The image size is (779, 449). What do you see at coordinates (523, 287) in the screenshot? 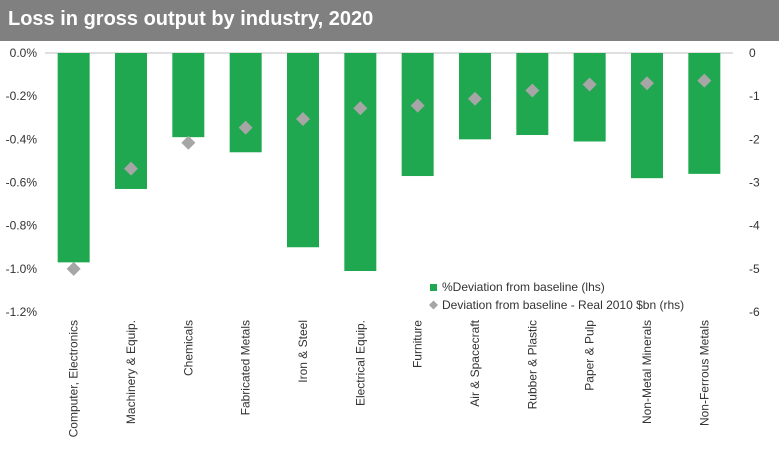
I see `legend-label: %Deviation from baseline (lhs)` at bounding box center [523, 287].